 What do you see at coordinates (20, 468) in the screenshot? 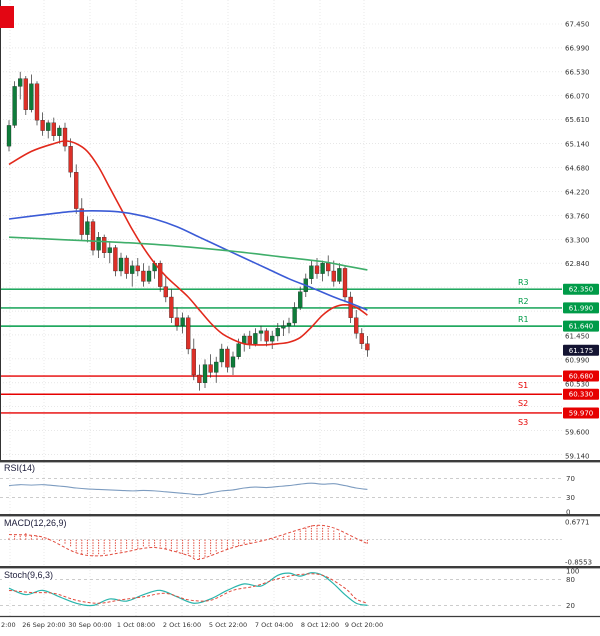
I see `rsi-panel-label: RSI(14)` at bounding box center [20, 468].